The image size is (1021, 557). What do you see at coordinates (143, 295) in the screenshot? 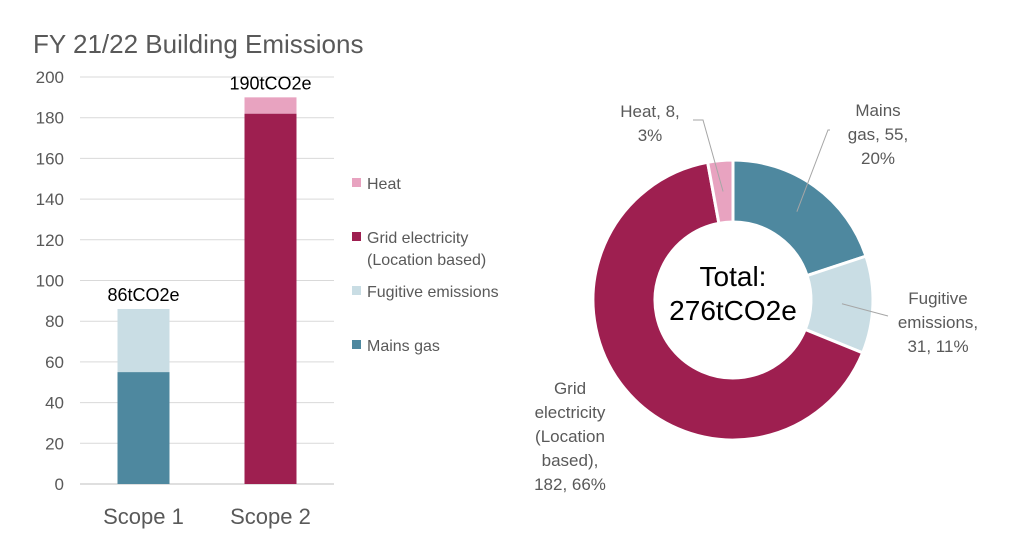
I see `bar-total-label: 86tCO2e` at bounding box center [143, 295].